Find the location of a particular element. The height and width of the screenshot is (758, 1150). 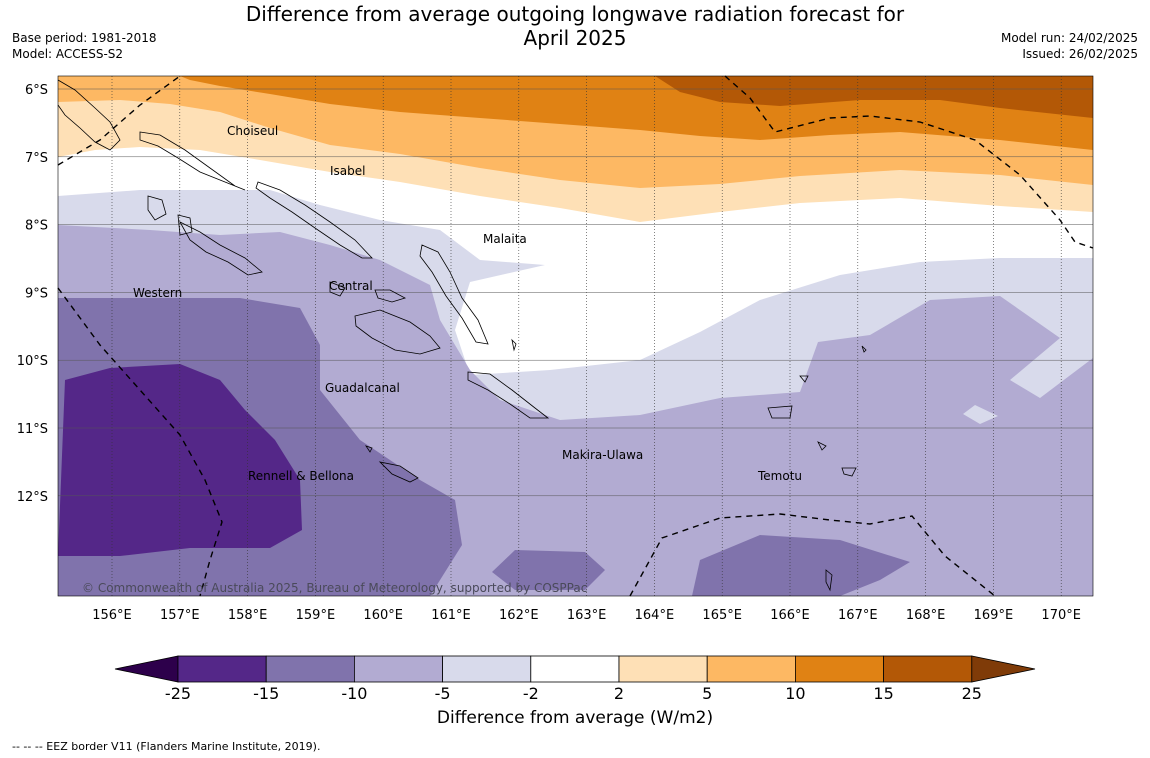

model-name: Model: ACCESS-S2 is located at coordinates (68, 54).